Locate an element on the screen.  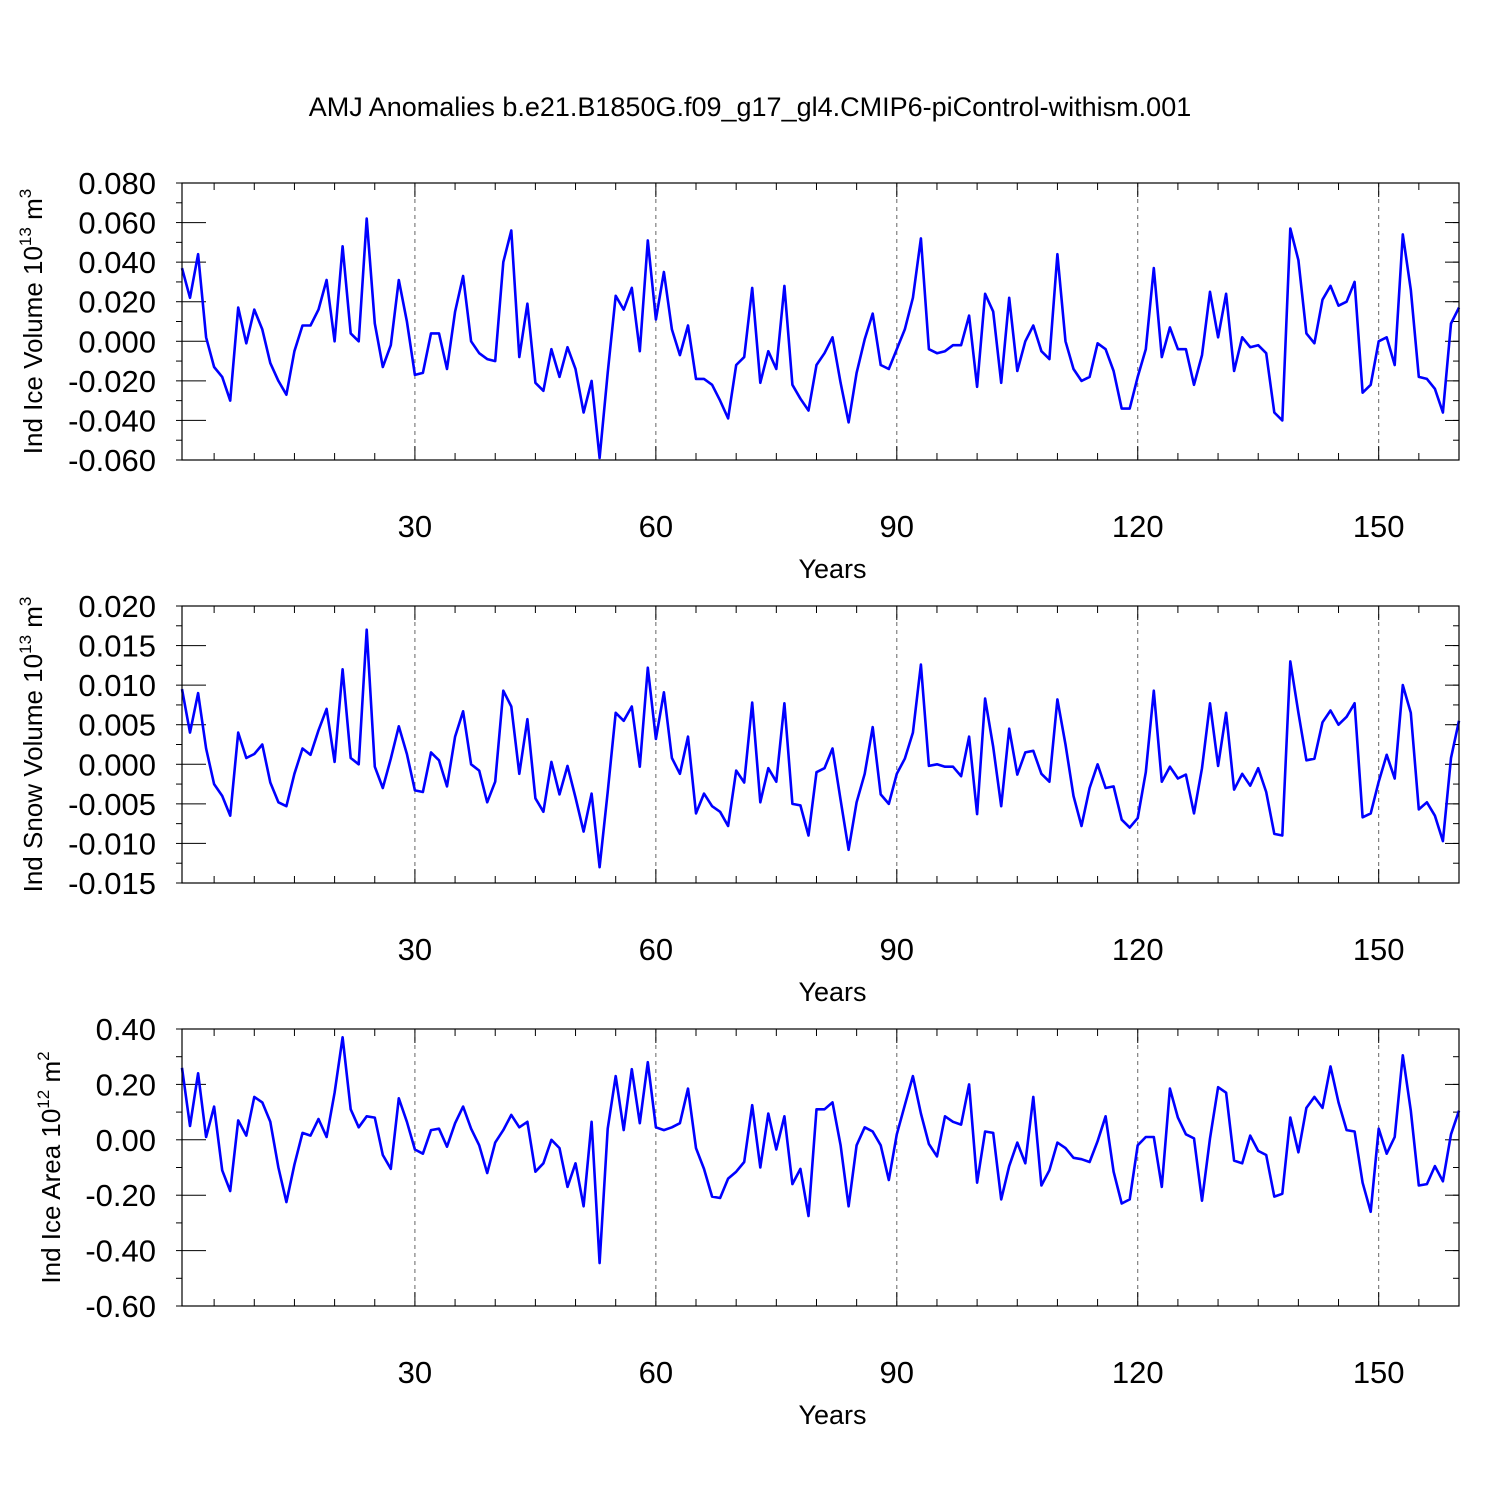
y-tick-label: 0.015 is located at coordinates (117, 646).